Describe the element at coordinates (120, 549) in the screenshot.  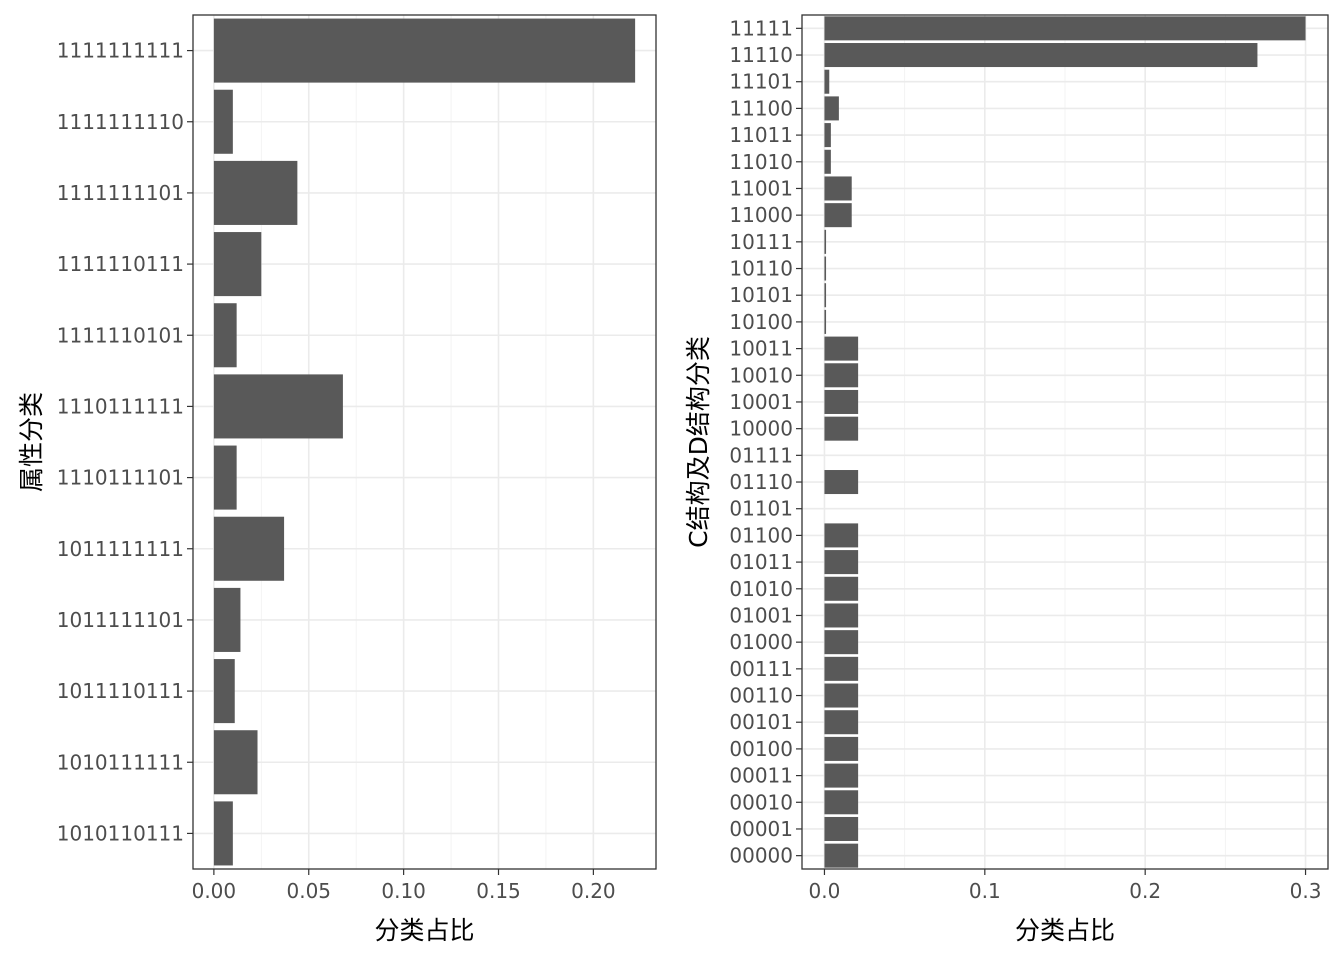
I see `left-y-tick-label: 1011111111` at that location.